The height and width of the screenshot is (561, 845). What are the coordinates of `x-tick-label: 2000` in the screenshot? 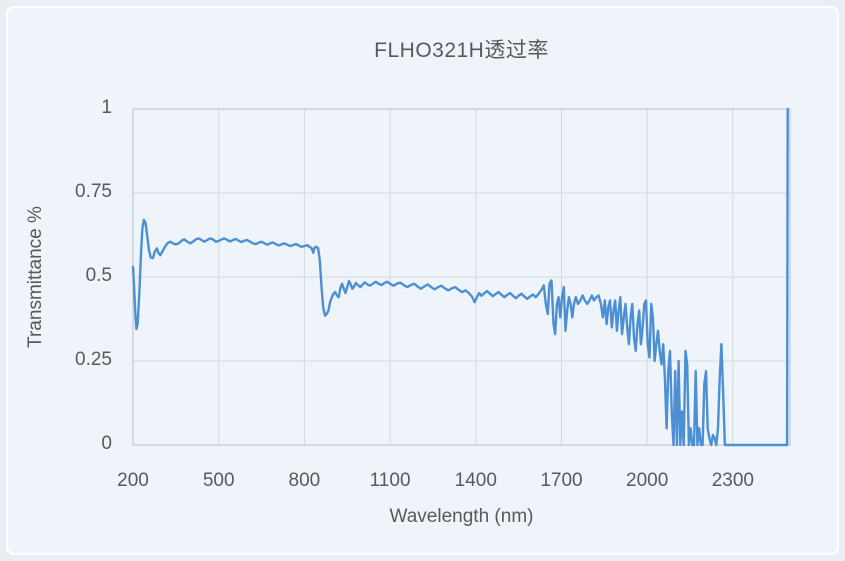 It's located at (647, 480).